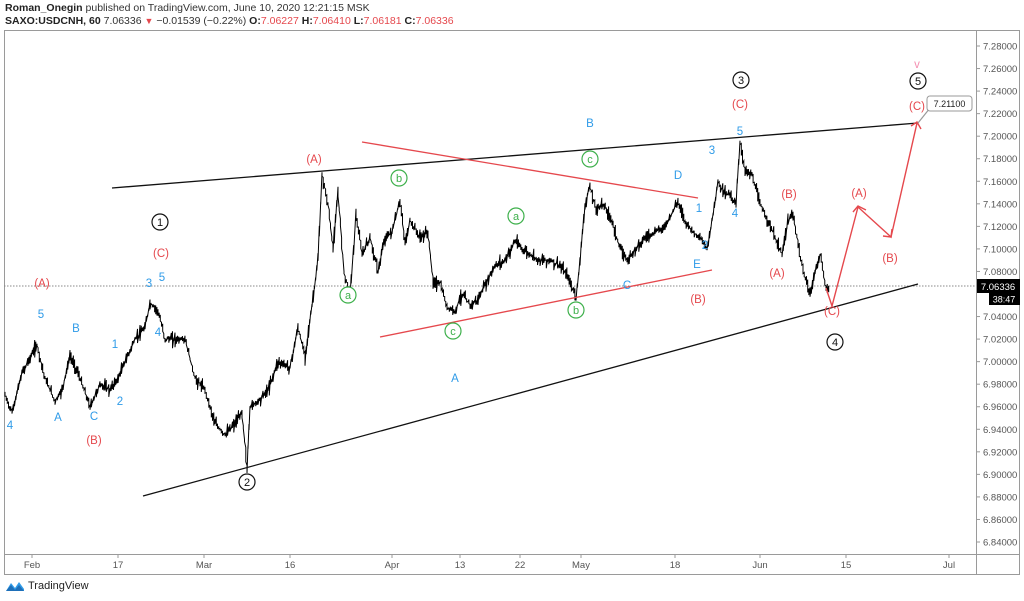  What do you see at coordinates (58, 586) in the screenshot?
I see `tradingview-text: TradingView` at bounding box center [58, 586].